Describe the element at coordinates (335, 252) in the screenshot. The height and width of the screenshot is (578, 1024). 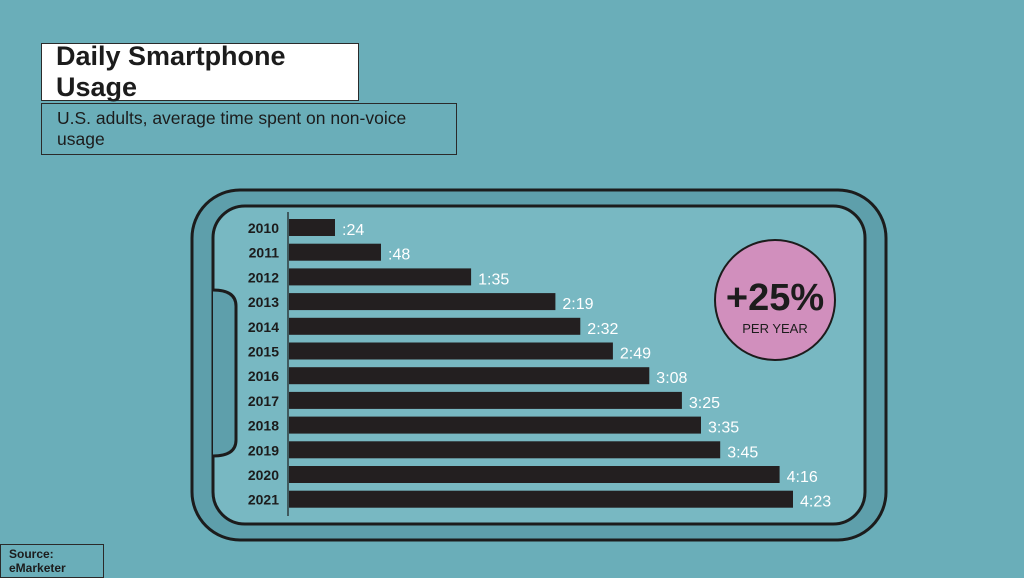
I see `bar-2011` at that location.